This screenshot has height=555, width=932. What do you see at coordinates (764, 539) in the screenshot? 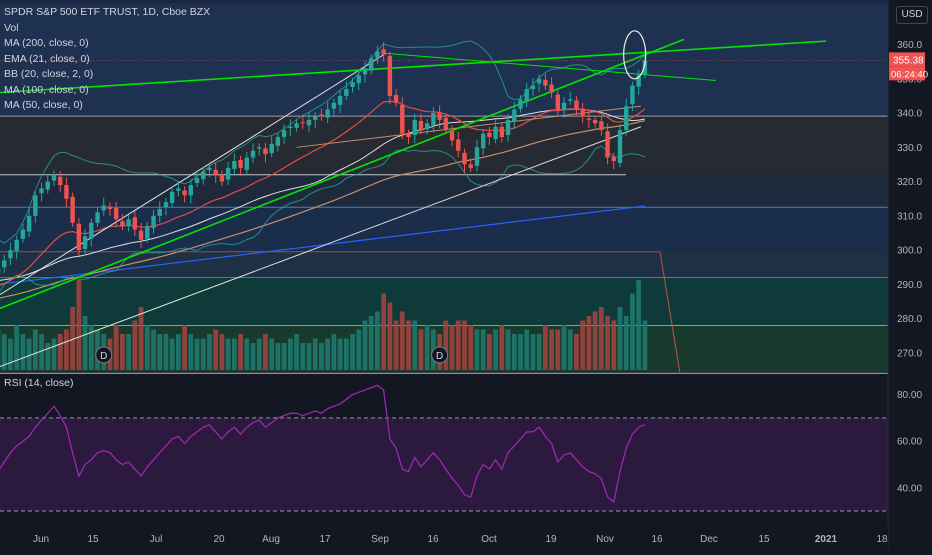
I see `time-tick-label: 15` at bounding box center [764, 539].